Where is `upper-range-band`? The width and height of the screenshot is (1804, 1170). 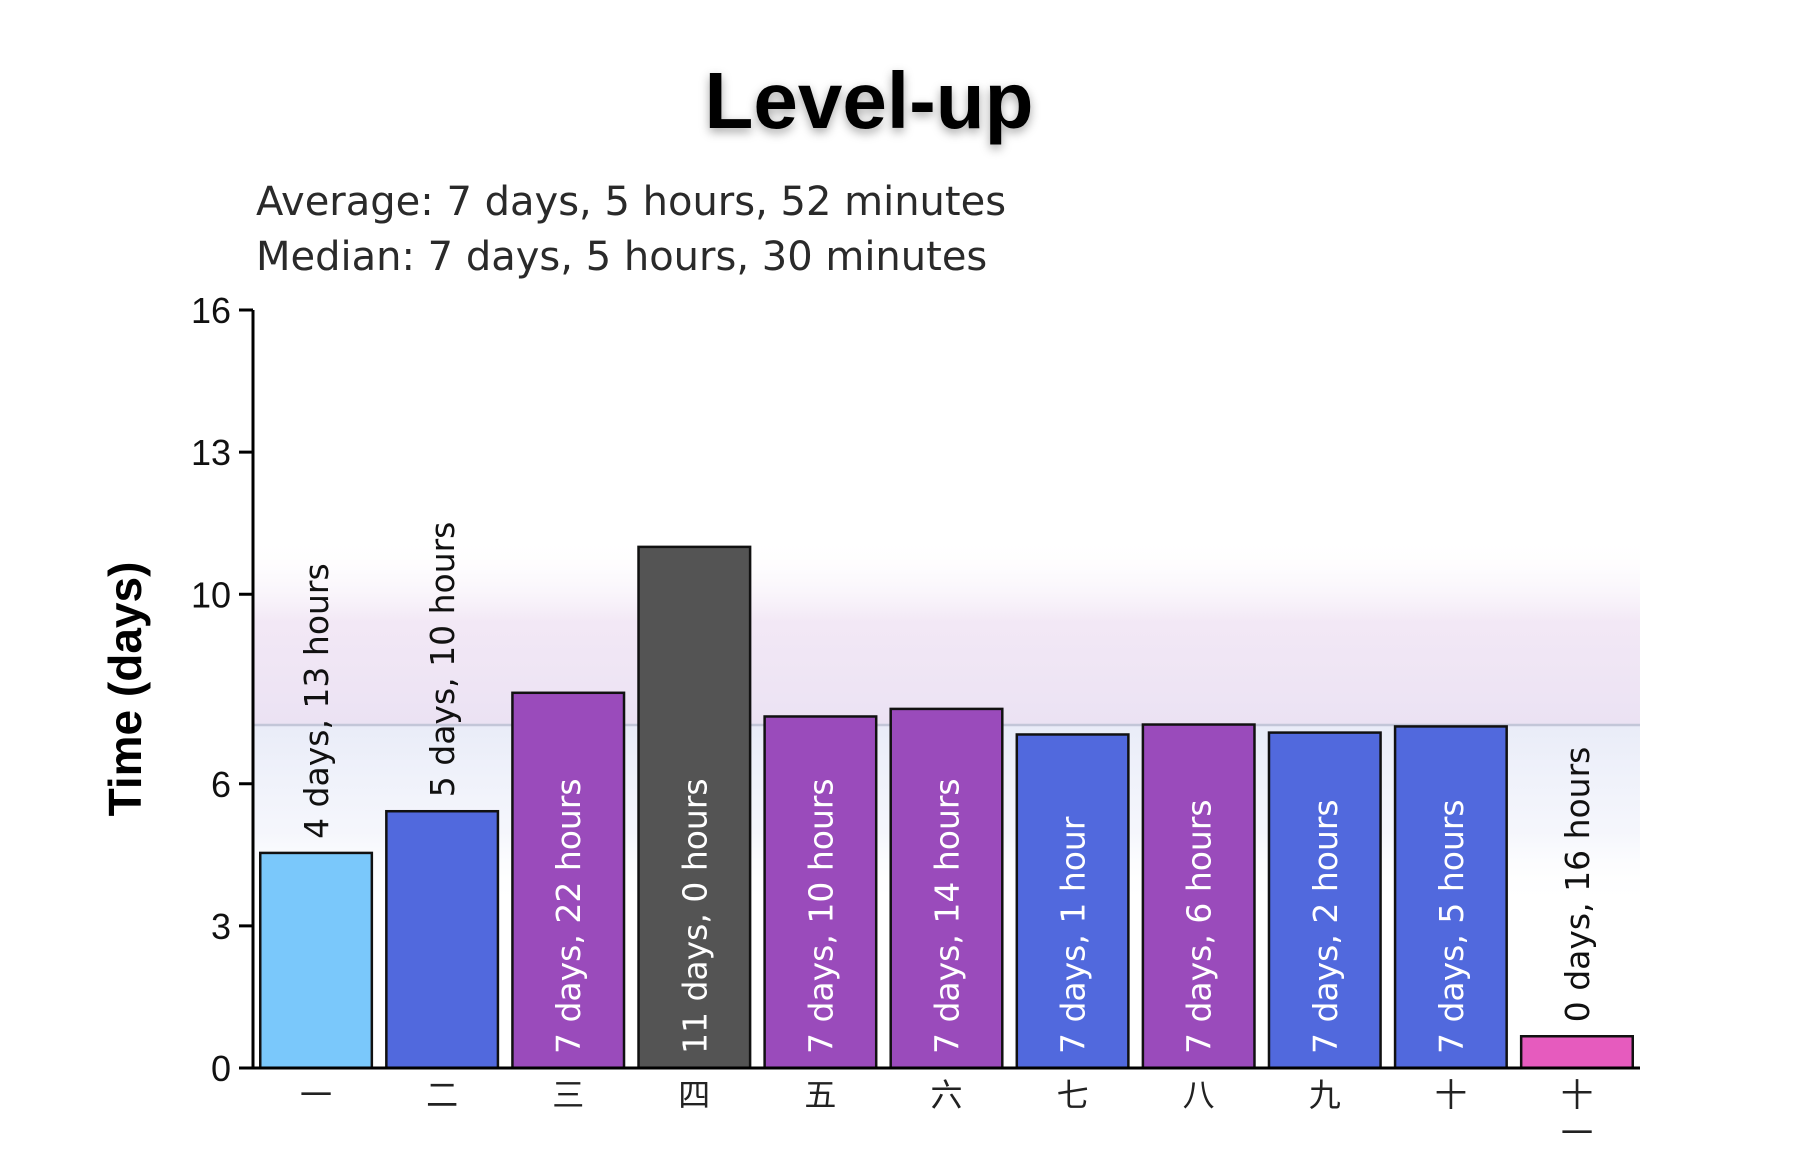 upper-range-band is located at coordinates (946, 631).